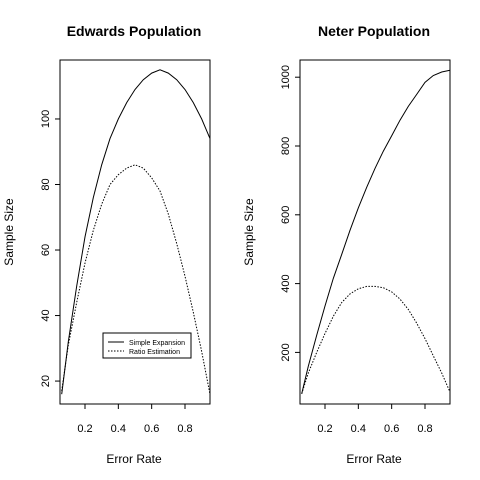 Image resolution: width=480 pixels, height=480 pixels. I want to click on y-axis-label-neter: Sample Size, so click(249, 232).